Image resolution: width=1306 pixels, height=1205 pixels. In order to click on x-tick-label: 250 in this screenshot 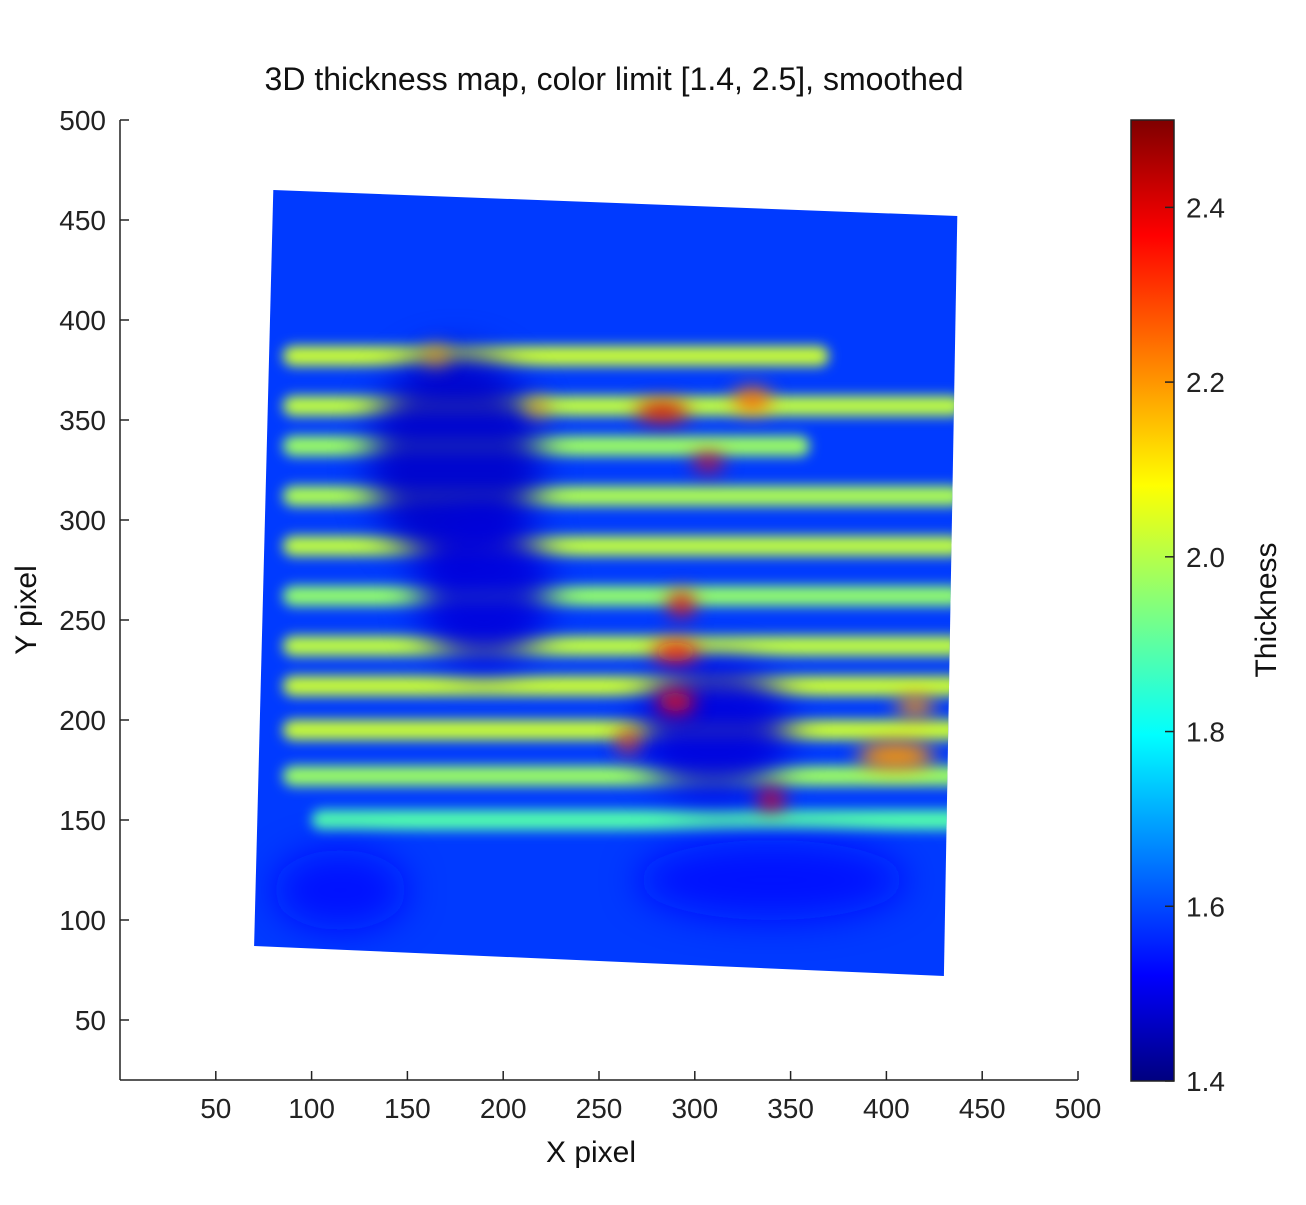, I will do `click(599, 1108)`.